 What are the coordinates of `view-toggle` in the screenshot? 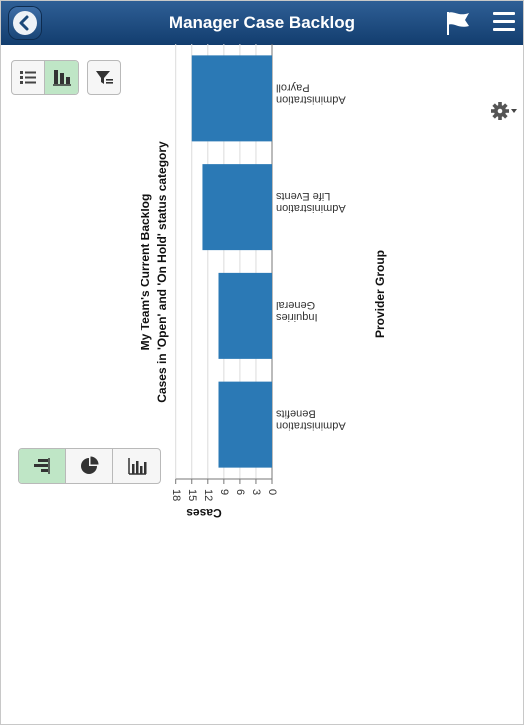 It's located at (45, 77).